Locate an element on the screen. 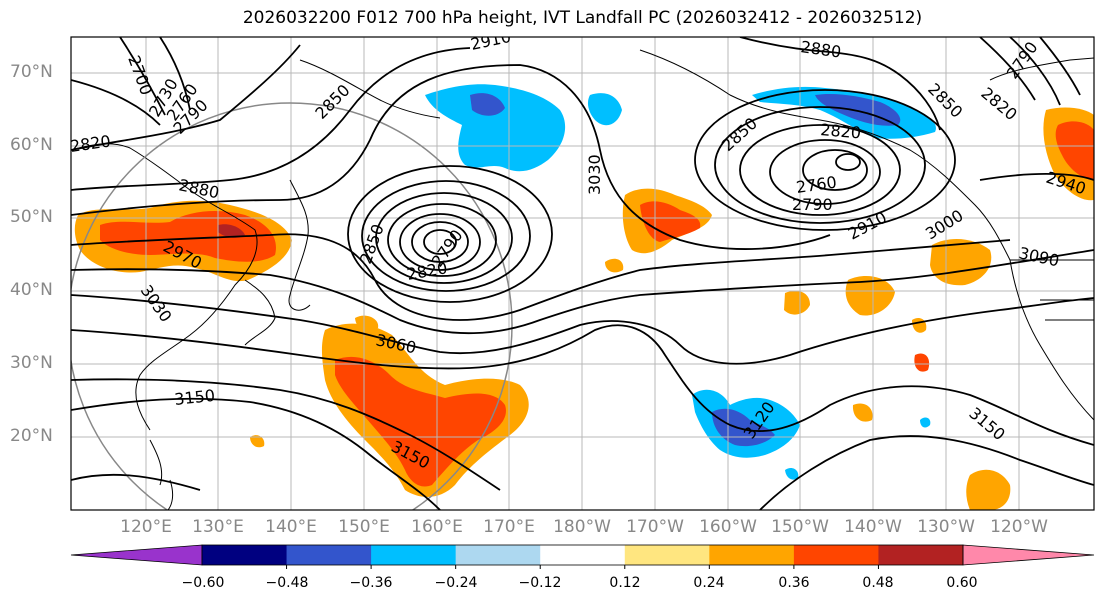 Image resolution: width=1105 pixels, height=604 pixels. colorbar-tick-label: −0.12 is located at coordinates (540, 583).